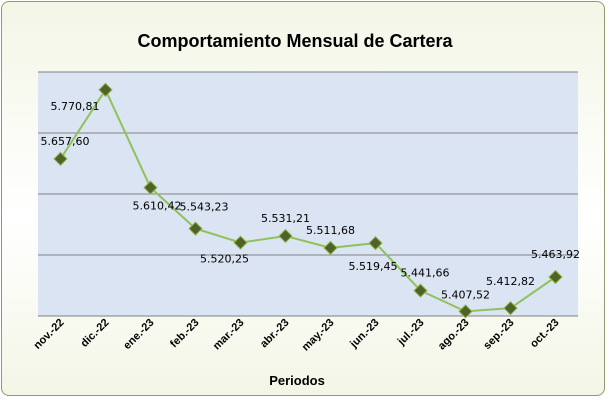 This screenshot has height=401, width=610. Describe the element at coordinates (229, 335) in the screenshot. I see `x-tick-label: mar.-23` at that location.